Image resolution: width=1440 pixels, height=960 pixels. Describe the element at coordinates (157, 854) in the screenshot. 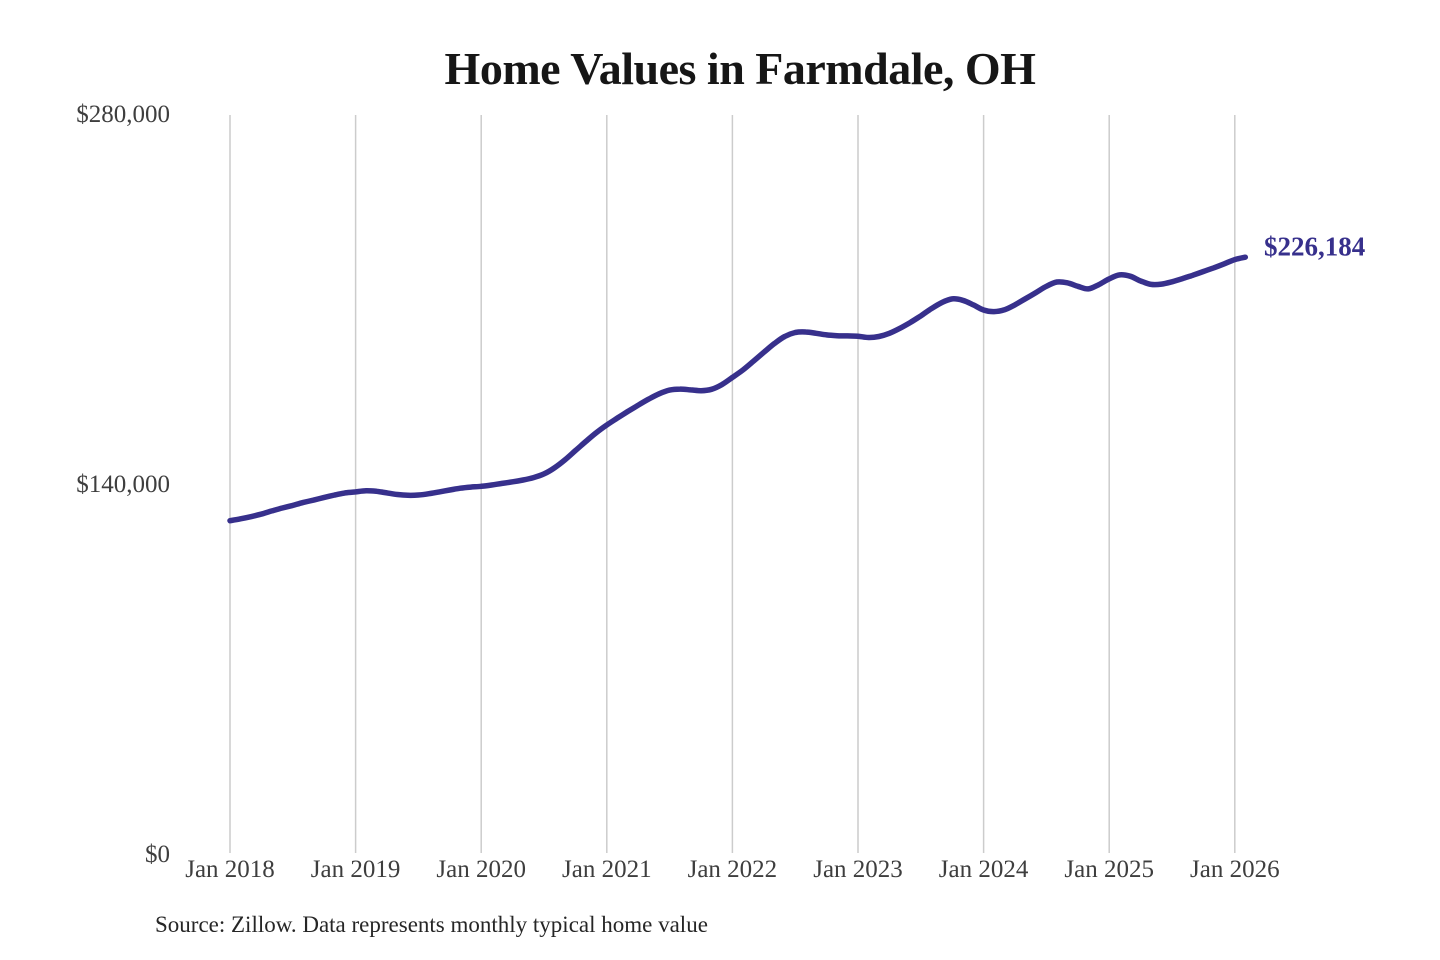

I see `y-tick-label: $0` at that location.